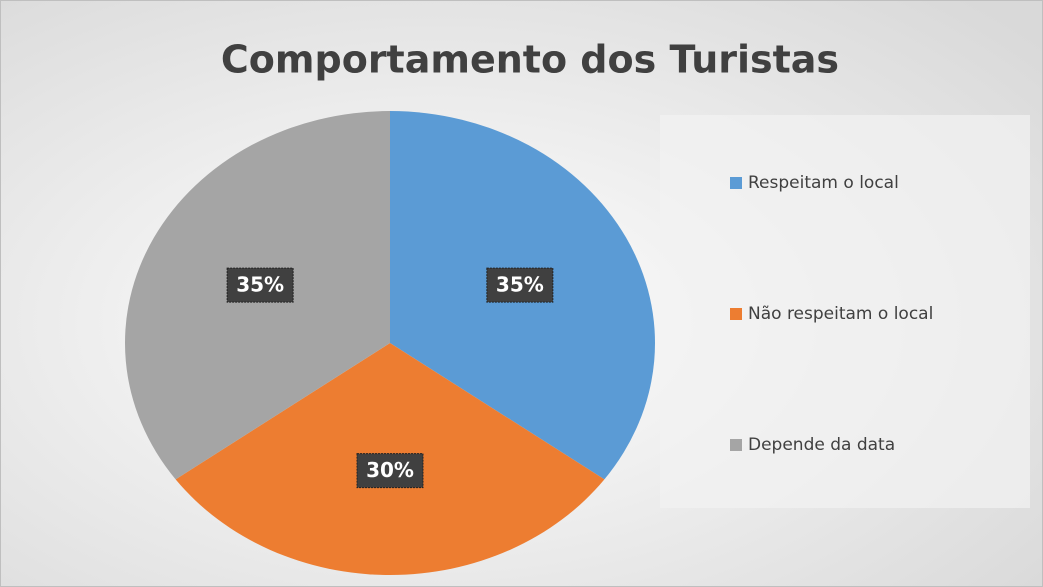  Describe the element at coordinates (530, 60) in the screenshot. I see `chart-title: Comportamento dos Turistas` at that location.